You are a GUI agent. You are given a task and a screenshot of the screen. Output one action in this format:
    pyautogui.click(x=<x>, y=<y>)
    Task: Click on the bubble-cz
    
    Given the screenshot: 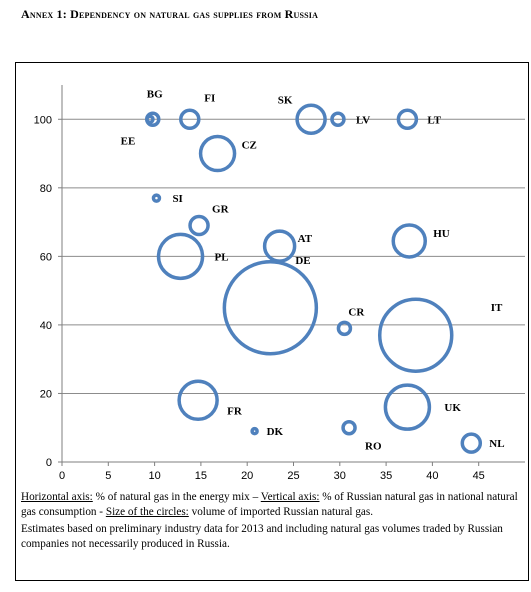 What is the action you would take?
    pyautogui.click(x=217, y=153)
    